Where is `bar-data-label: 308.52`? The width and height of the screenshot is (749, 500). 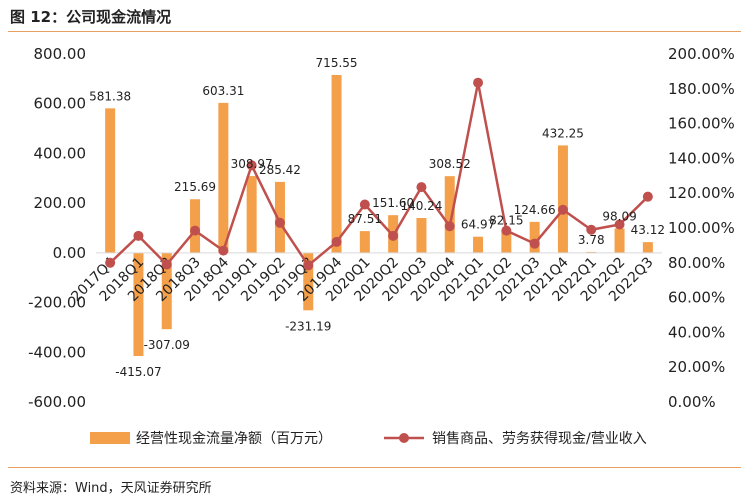
bar-data-label: 308.52 is located at coordinates (450, 164).